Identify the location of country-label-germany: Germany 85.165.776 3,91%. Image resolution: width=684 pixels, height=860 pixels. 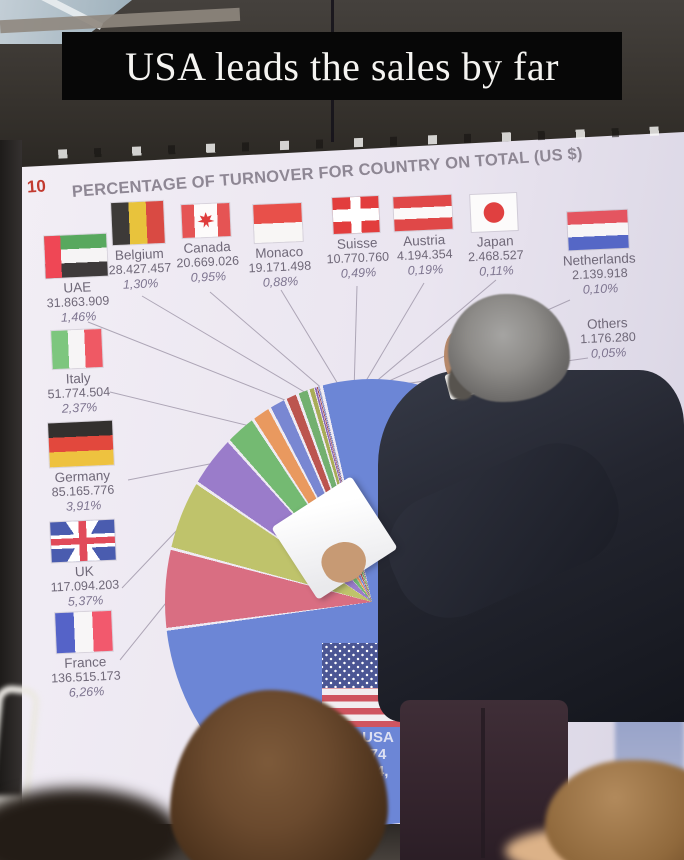
(82, 468).